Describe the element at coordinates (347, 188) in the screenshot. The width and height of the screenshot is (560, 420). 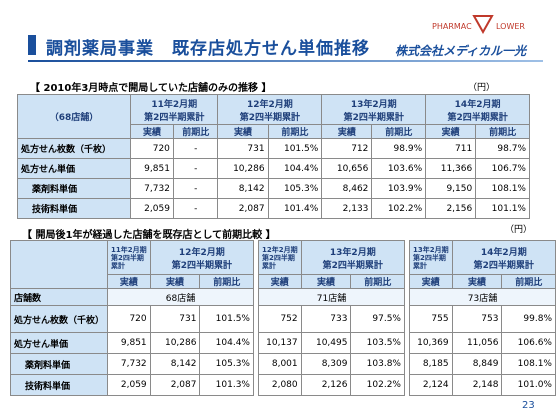
I see `cell: 8,462` at that location.